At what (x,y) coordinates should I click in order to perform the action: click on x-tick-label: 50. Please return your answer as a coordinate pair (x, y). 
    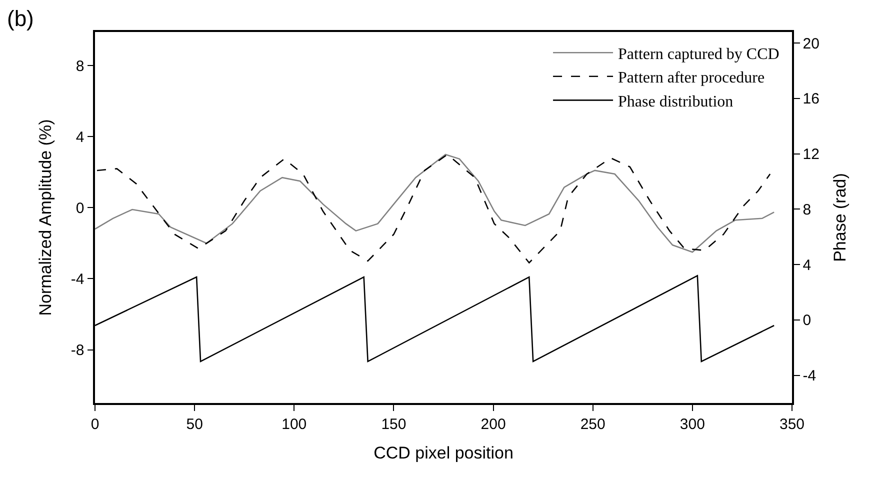
    Looking at the image, I should click on (194, 424).